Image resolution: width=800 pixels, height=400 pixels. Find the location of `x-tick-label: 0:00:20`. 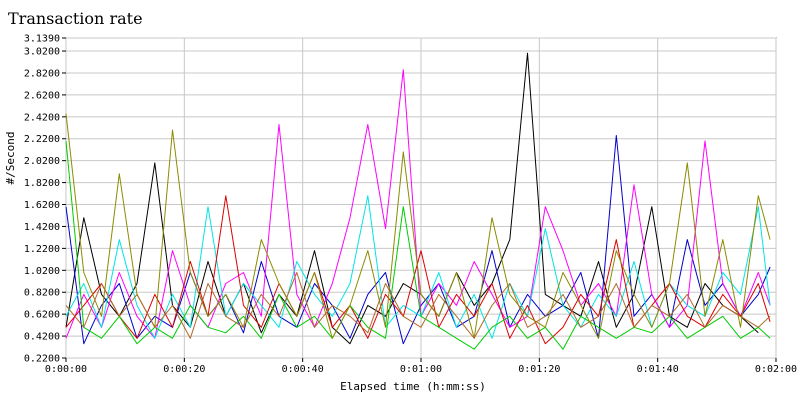

x-tick-label: 0:00:20 is located at coordinates (184, 369).